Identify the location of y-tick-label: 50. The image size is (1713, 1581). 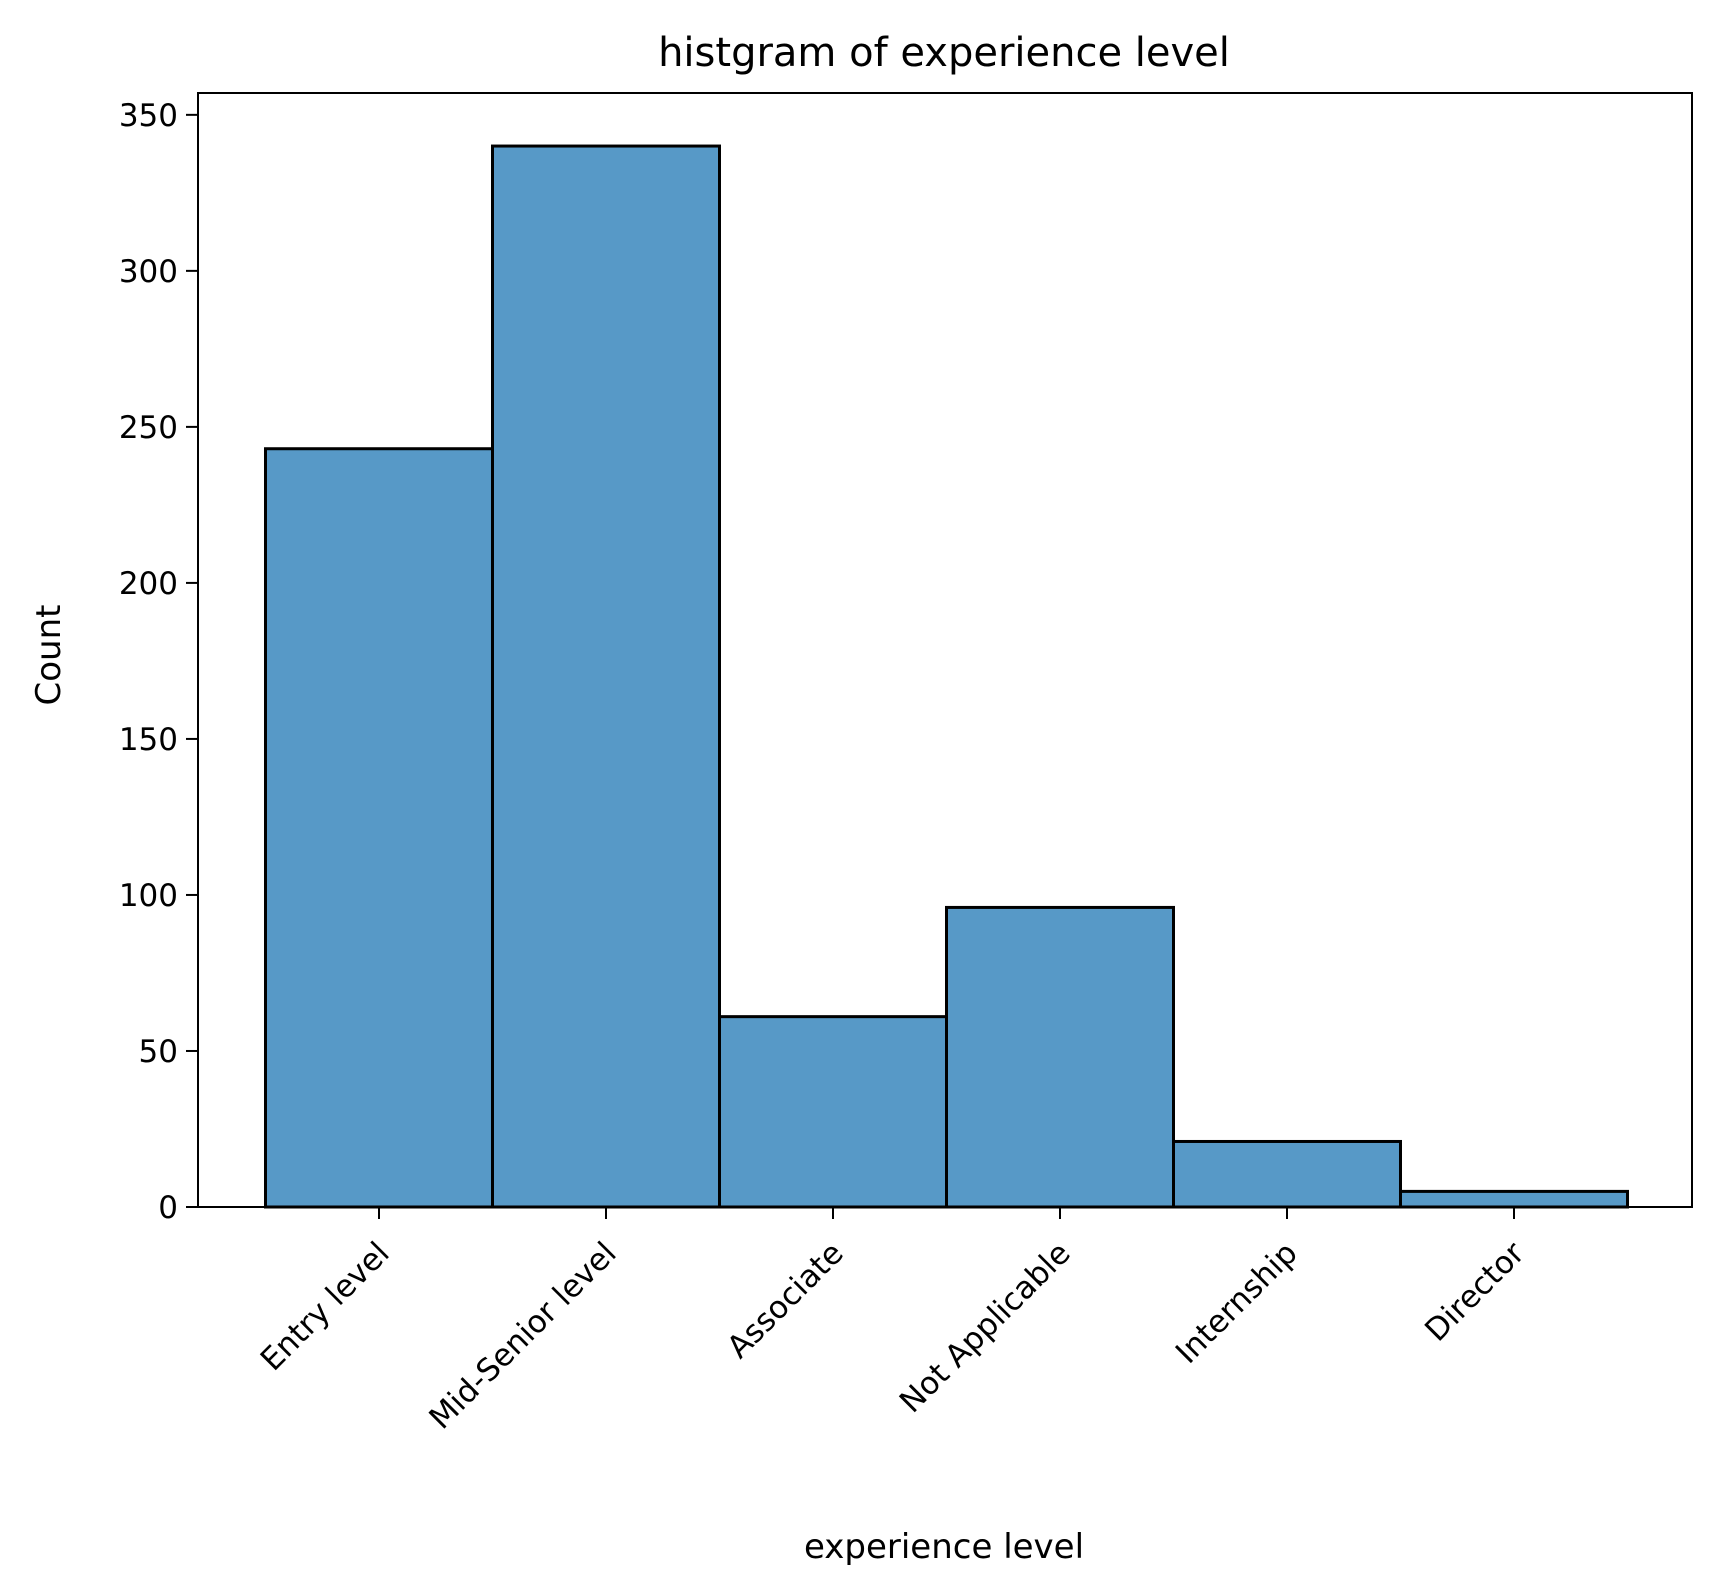
(158, 1052).